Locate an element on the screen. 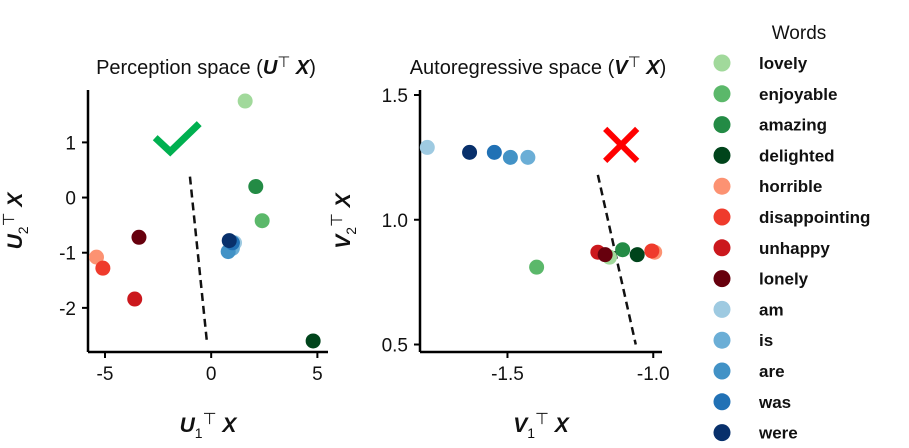 The width and height of the screenshot is (909, 448). legend-label: amazing is located at coordinates (793, 125).